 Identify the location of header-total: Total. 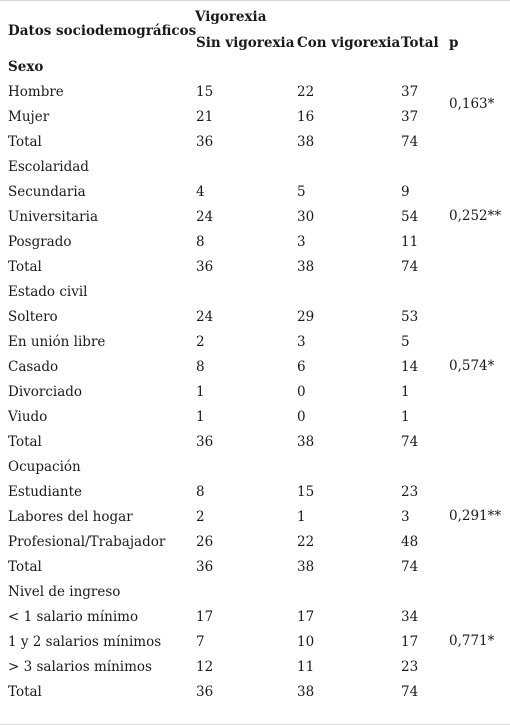
(420, 43).